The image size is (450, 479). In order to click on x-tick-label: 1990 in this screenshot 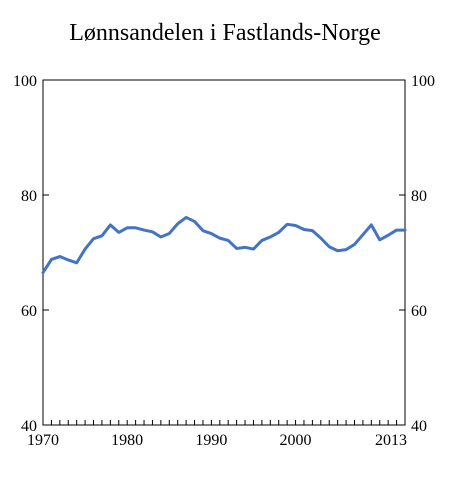, I will do `click(211, 440)`.